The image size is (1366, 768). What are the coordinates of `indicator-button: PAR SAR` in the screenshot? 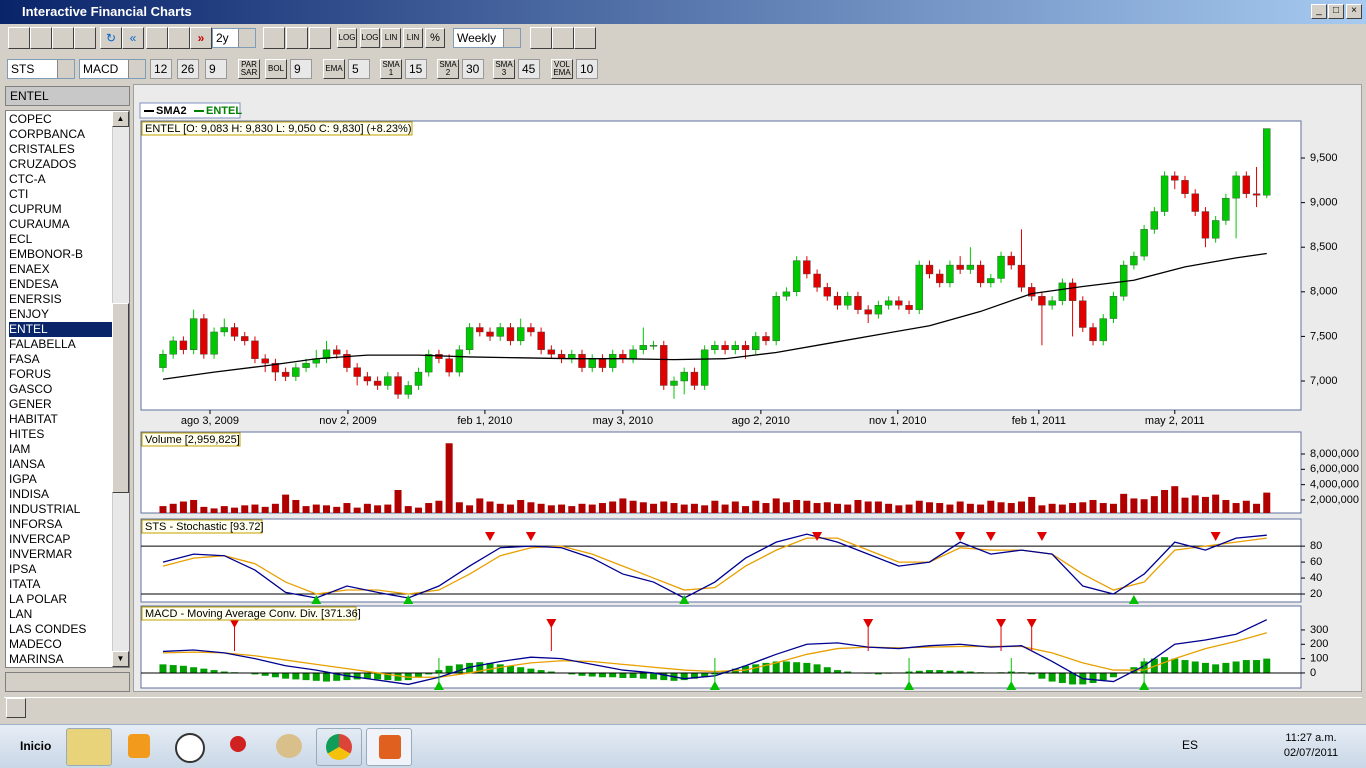 It's located at (249, 69).